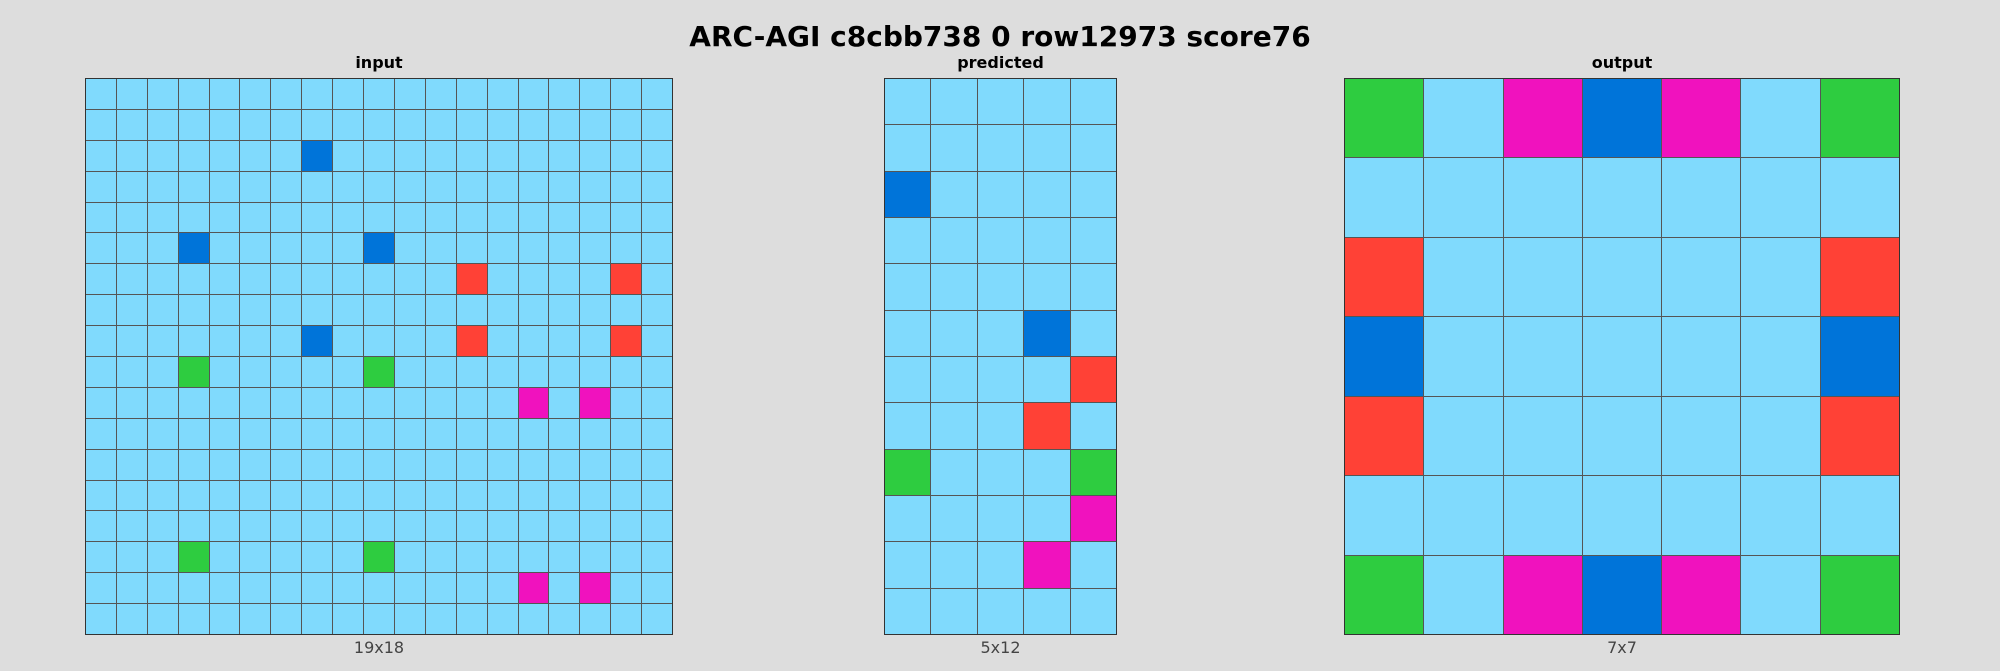 Image resolution: width=2000 pixels, height=671 pixels. Describe the element at coordinates (1000, 356) in the screenshot. I see `predicted-grid` at that location.